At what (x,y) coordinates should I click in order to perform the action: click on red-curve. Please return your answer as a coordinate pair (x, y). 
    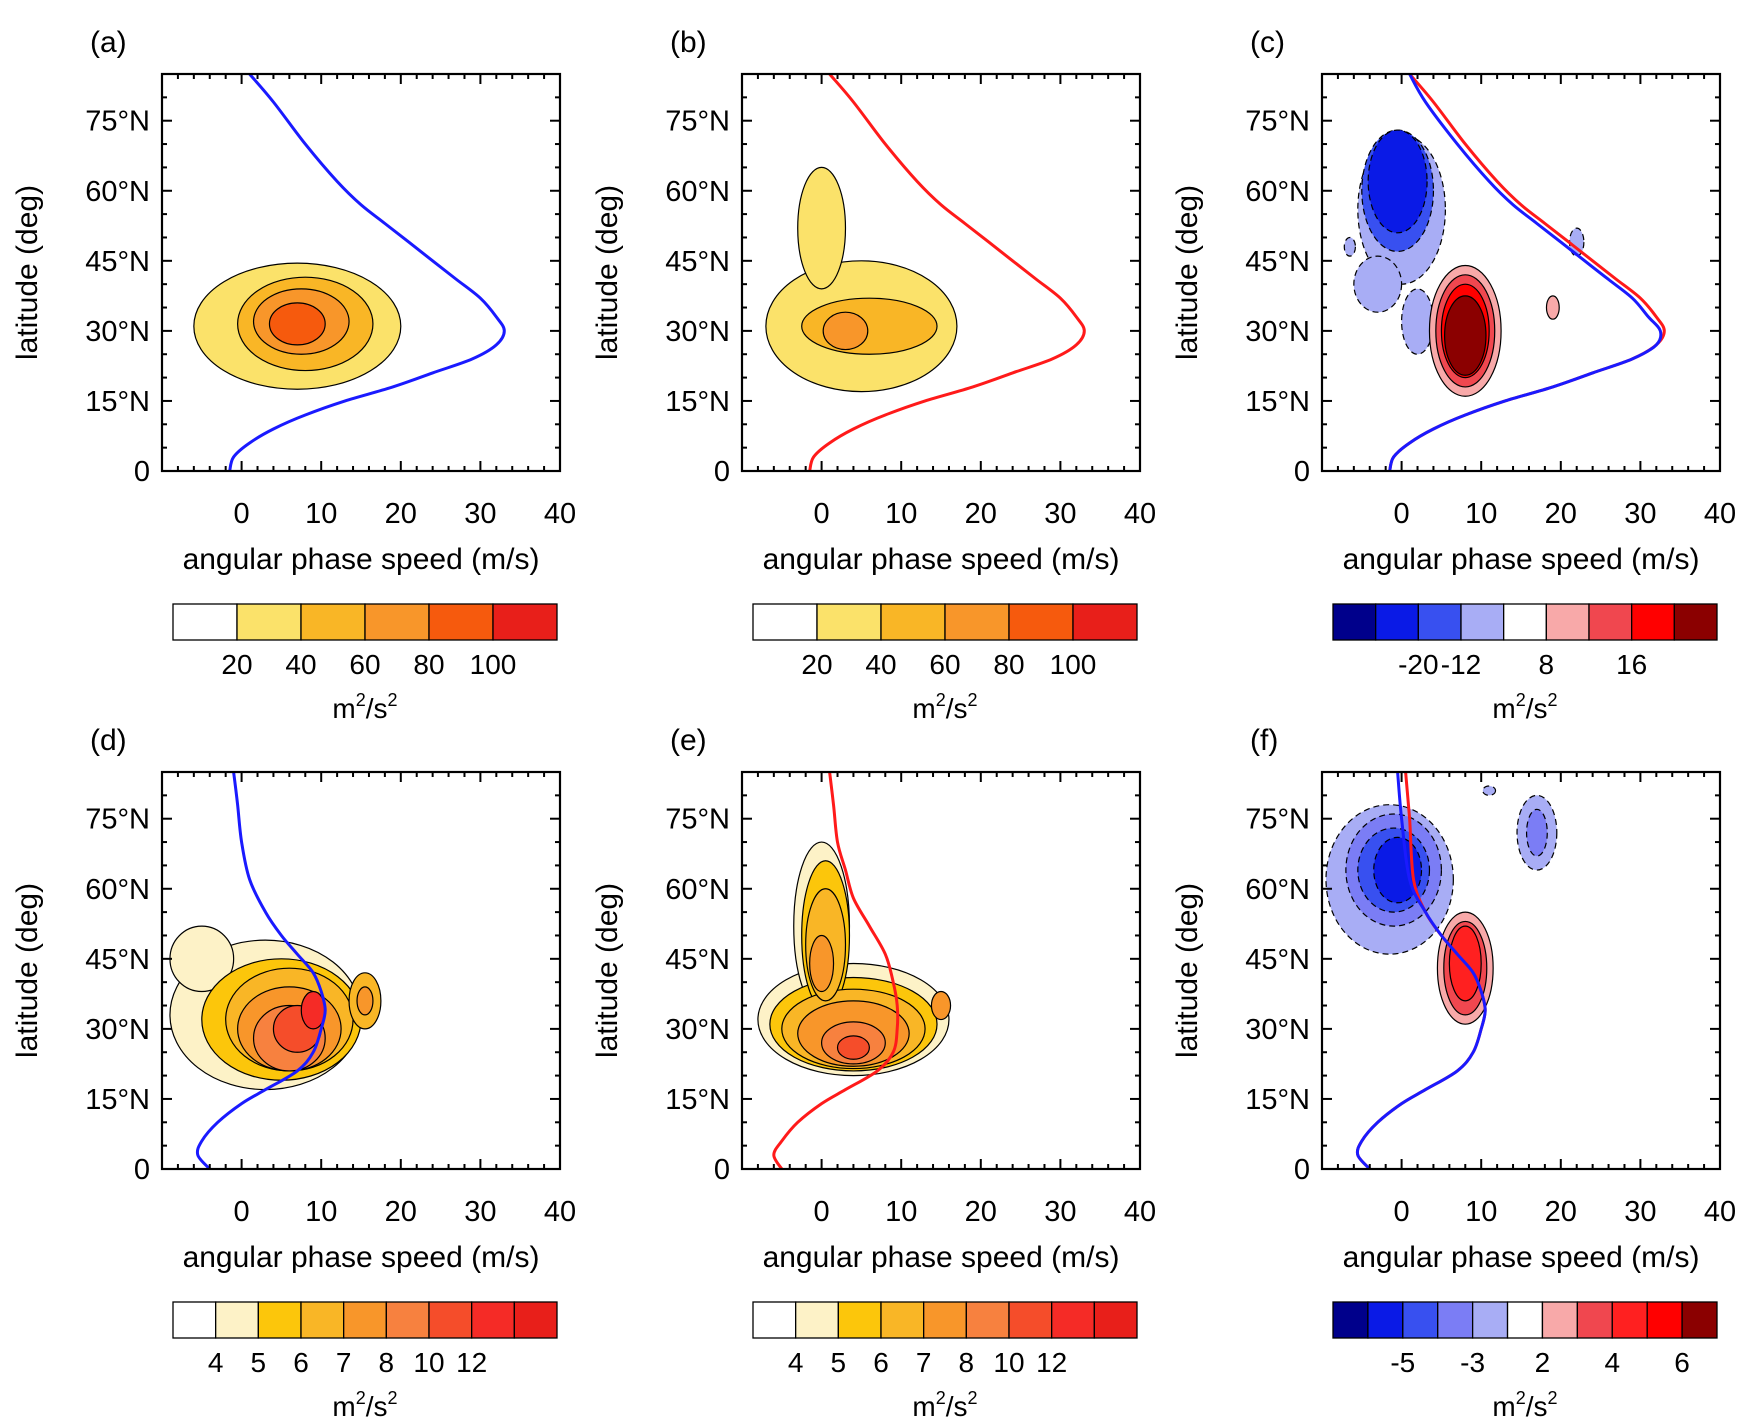
    Looking at the image, I should click on (947, 272).